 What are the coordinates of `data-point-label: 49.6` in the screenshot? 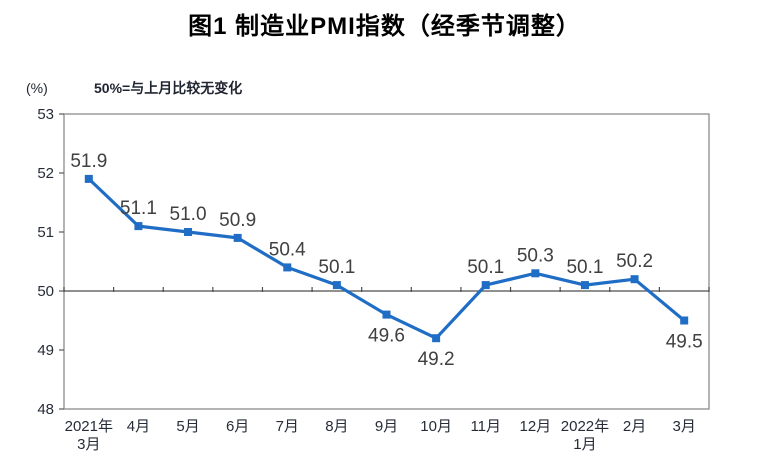 It's located at (386, 336).